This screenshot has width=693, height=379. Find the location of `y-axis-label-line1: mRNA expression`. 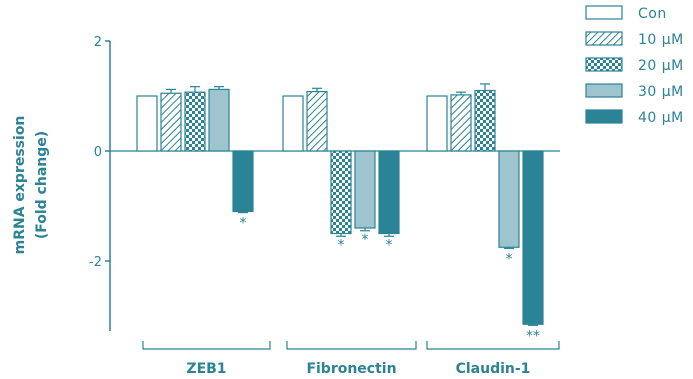

y-axis-label-line1: mRNA expression is located at coordinates (20, 185).